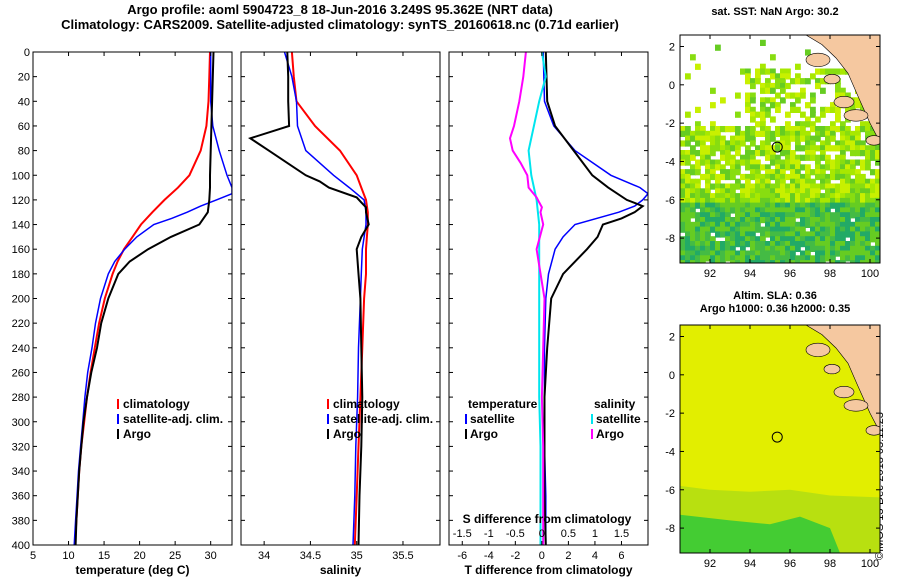 This screenshot has width=900, height=580. What do you see at coordinates (347, 434) in the screenshot?
I see `sal-legend-label: Argo` at bounding box center [347, 434].